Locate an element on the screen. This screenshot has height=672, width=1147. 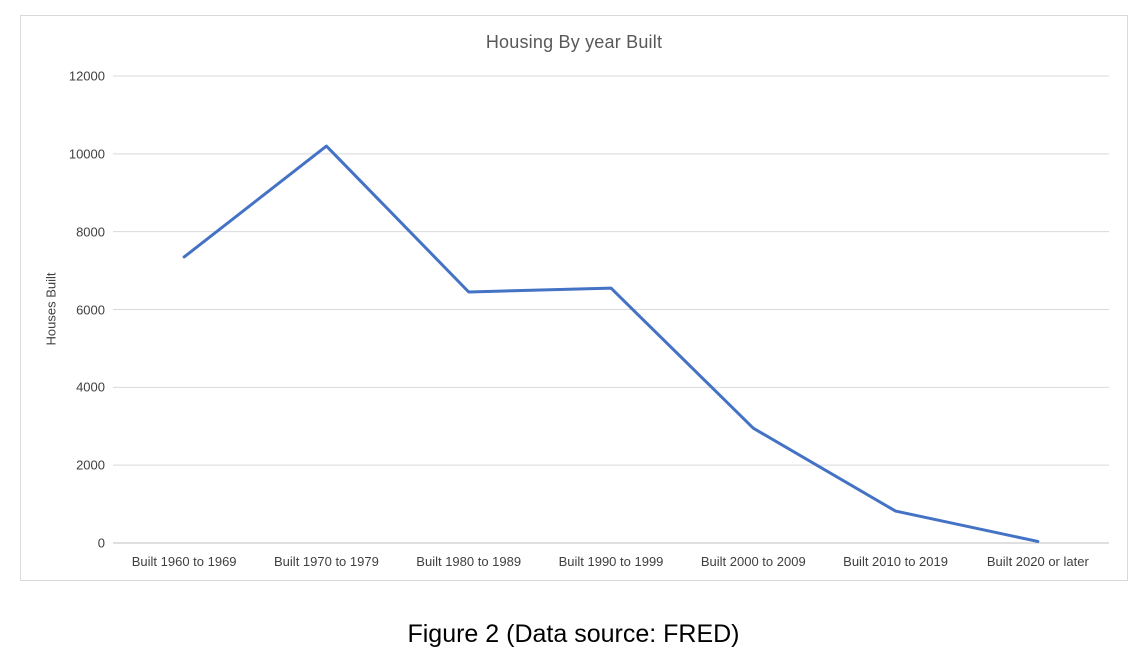
y-tick-label: 0 is located at coordinates (101, 543).